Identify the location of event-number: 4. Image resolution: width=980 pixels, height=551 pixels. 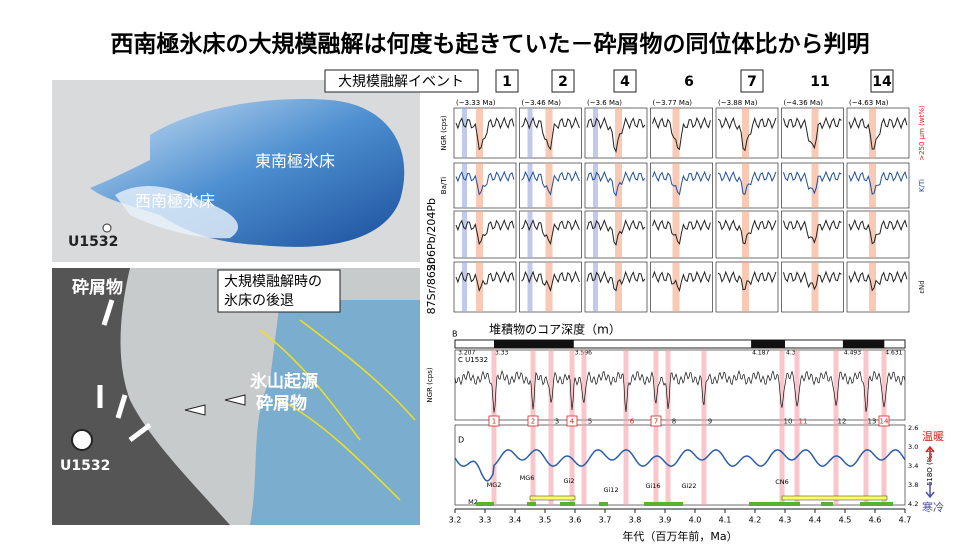
(625, 82).